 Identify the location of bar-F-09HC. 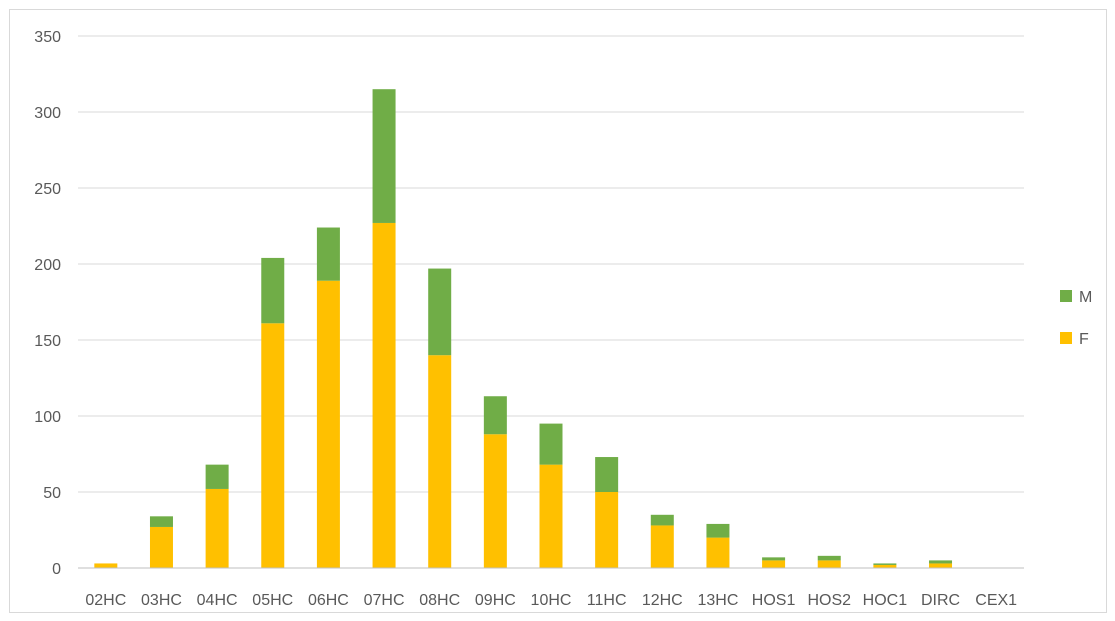
(495, 501).